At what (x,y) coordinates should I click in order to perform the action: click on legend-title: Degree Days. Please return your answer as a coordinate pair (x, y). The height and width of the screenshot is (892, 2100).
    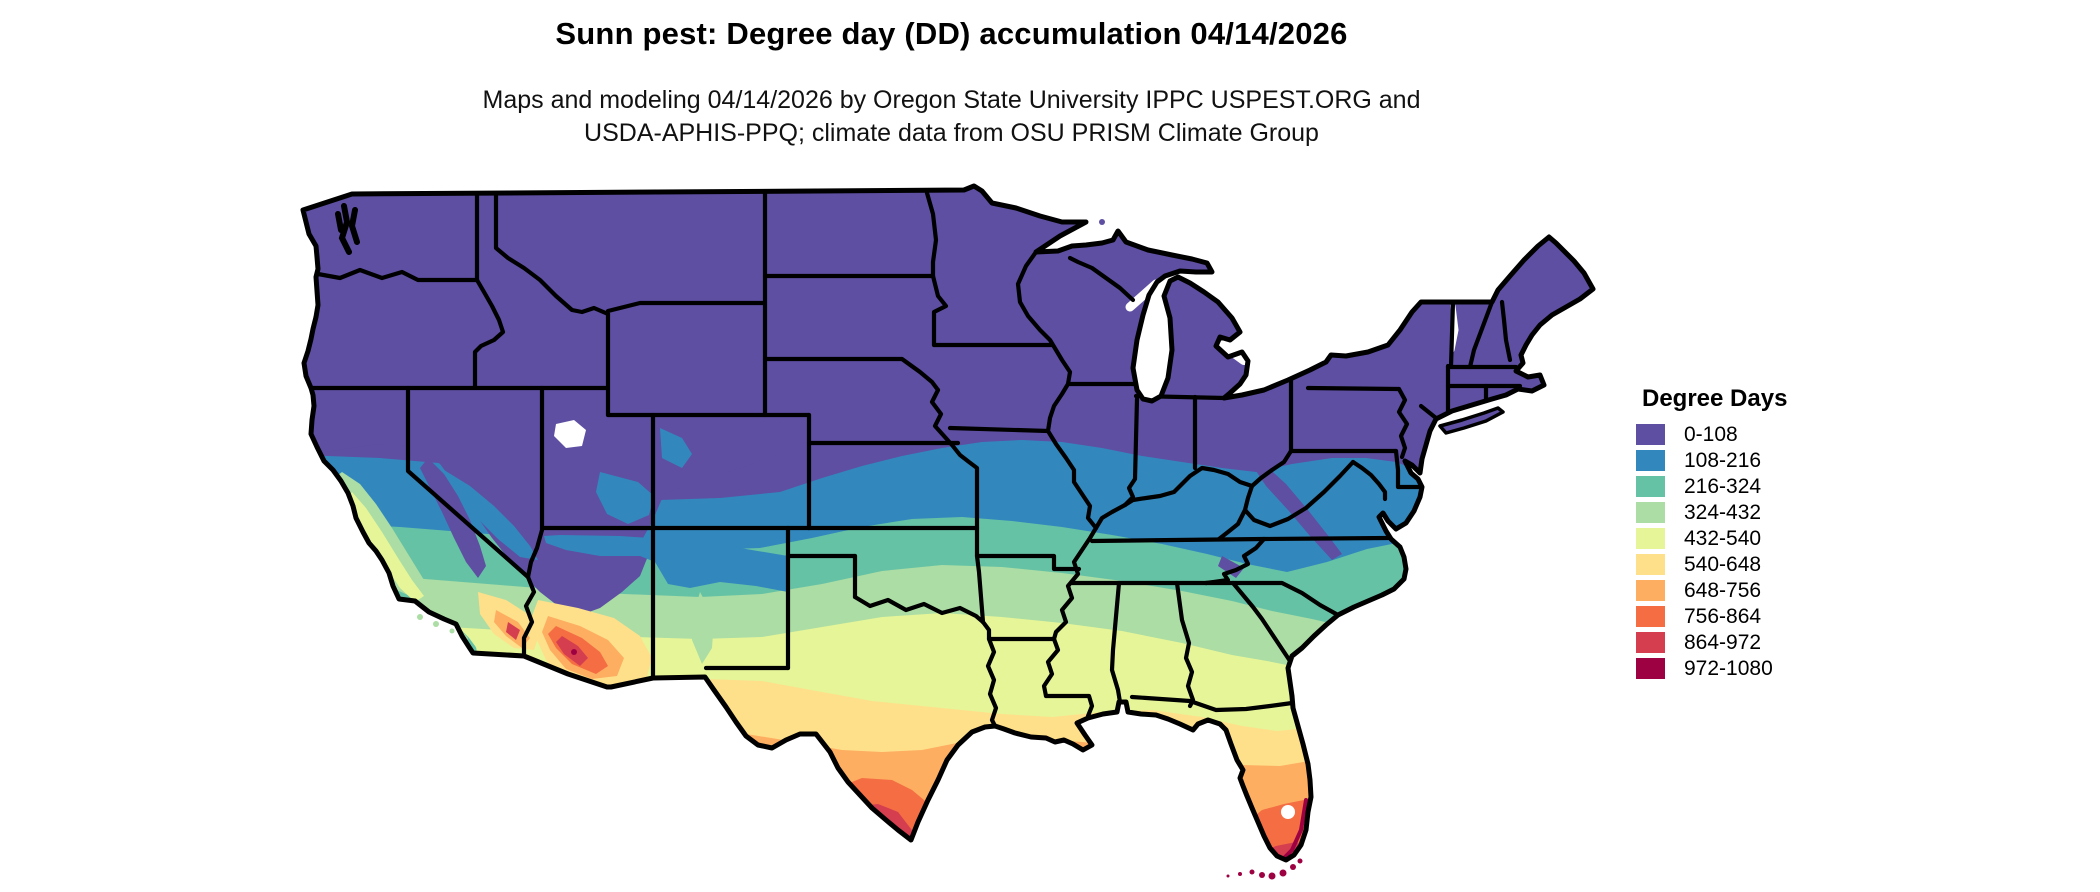
    Looking at the image, I should click on (1715, 398).